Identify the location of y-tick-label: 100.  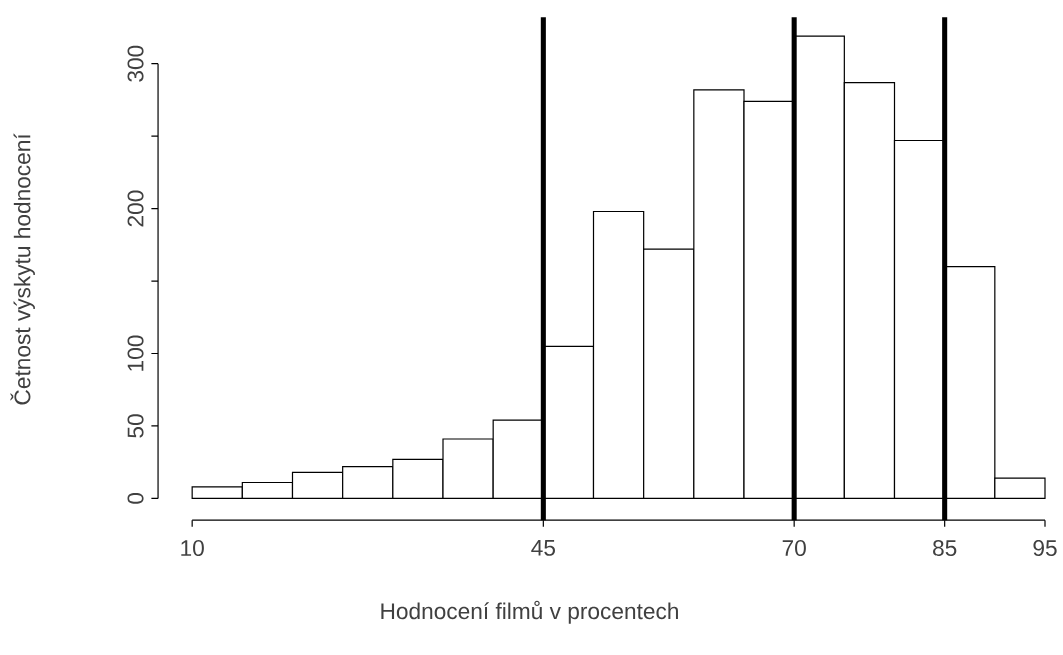
(135, 353).